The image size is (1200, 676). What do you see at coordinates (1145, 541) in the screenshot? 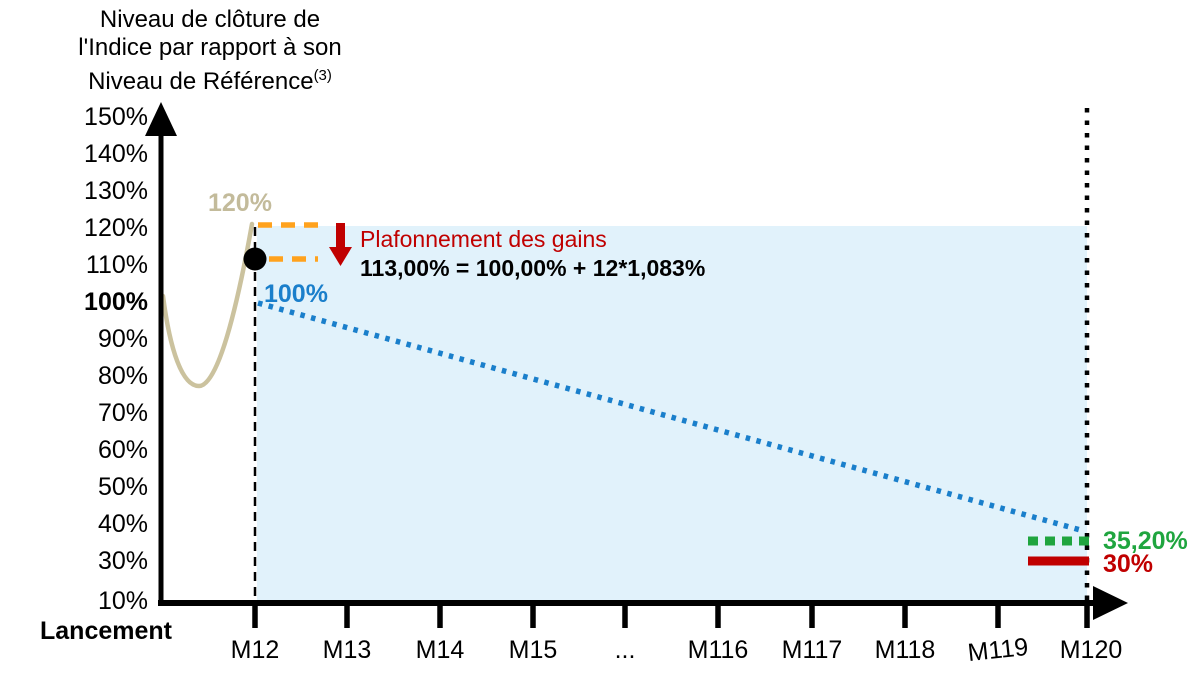
I see `final-barrier-label: 35,20%` at bounding box center [1145, 541].